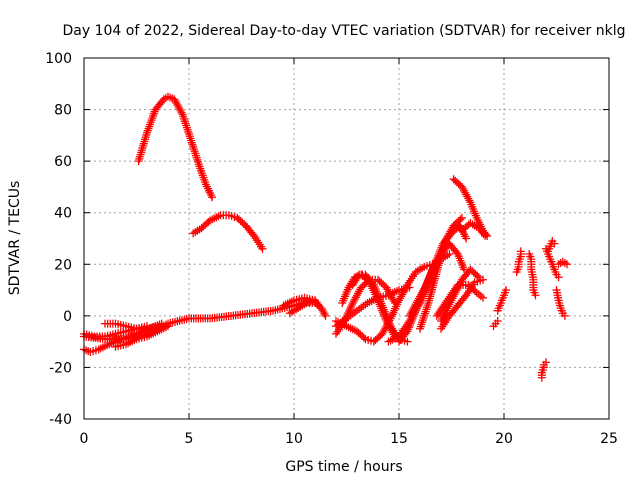 The image size is (640, 480). I want to click on x-tick-label: 10, so click(294, 439).